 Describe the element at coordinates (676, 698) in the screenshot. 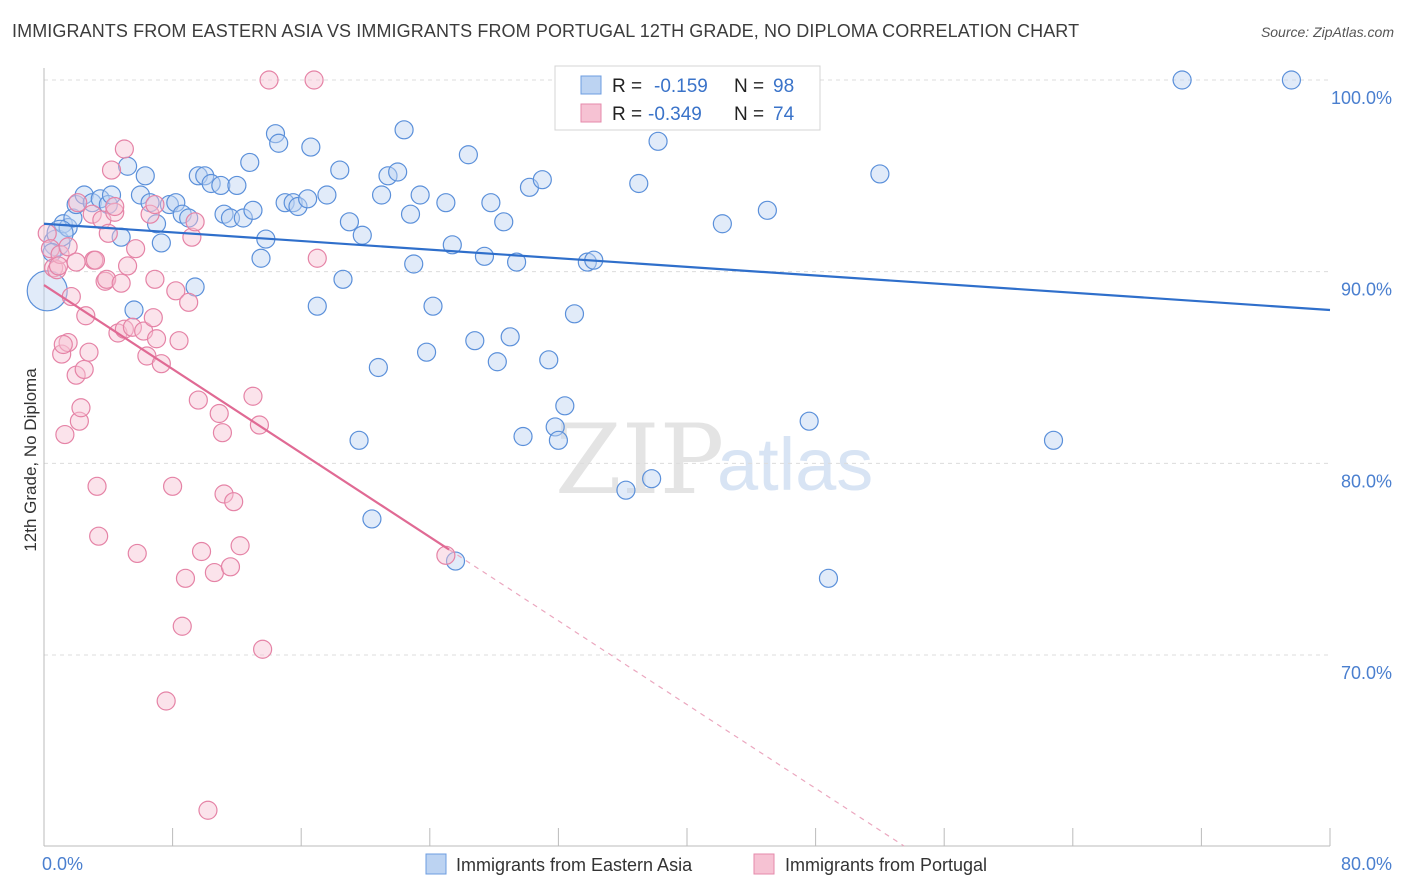

I see `trend-extension-portugal` at that location.